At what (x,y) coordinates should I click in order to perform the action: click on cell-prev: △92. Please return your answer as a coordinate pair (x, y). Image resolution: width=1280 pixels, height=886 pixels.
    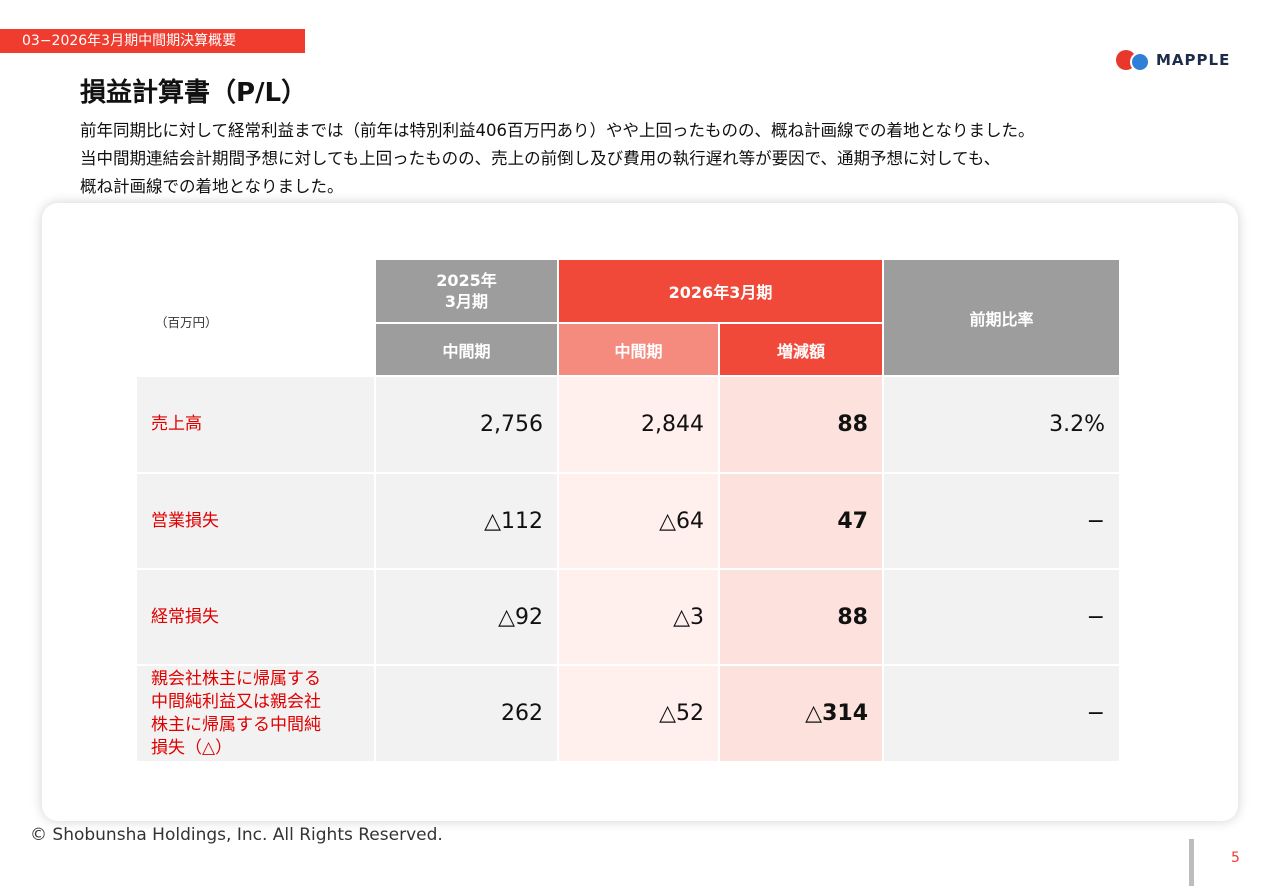
    Looking at the image, I should click on (466, 617).